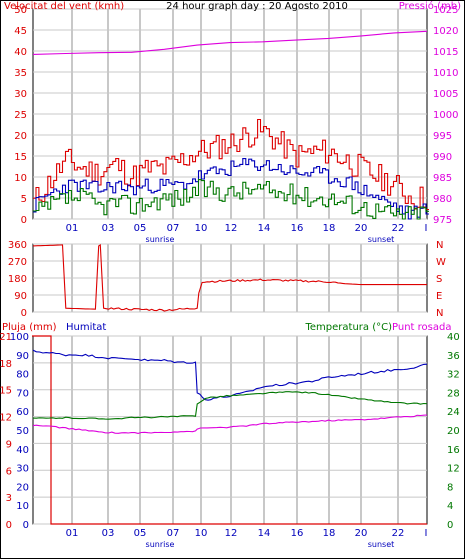 This screenshot has height=559, width=465. What do you see at coordinates (20, 178) in the screenshot?
I see `wind-speed-tick-label: 10` at bounding box center [20, 178].